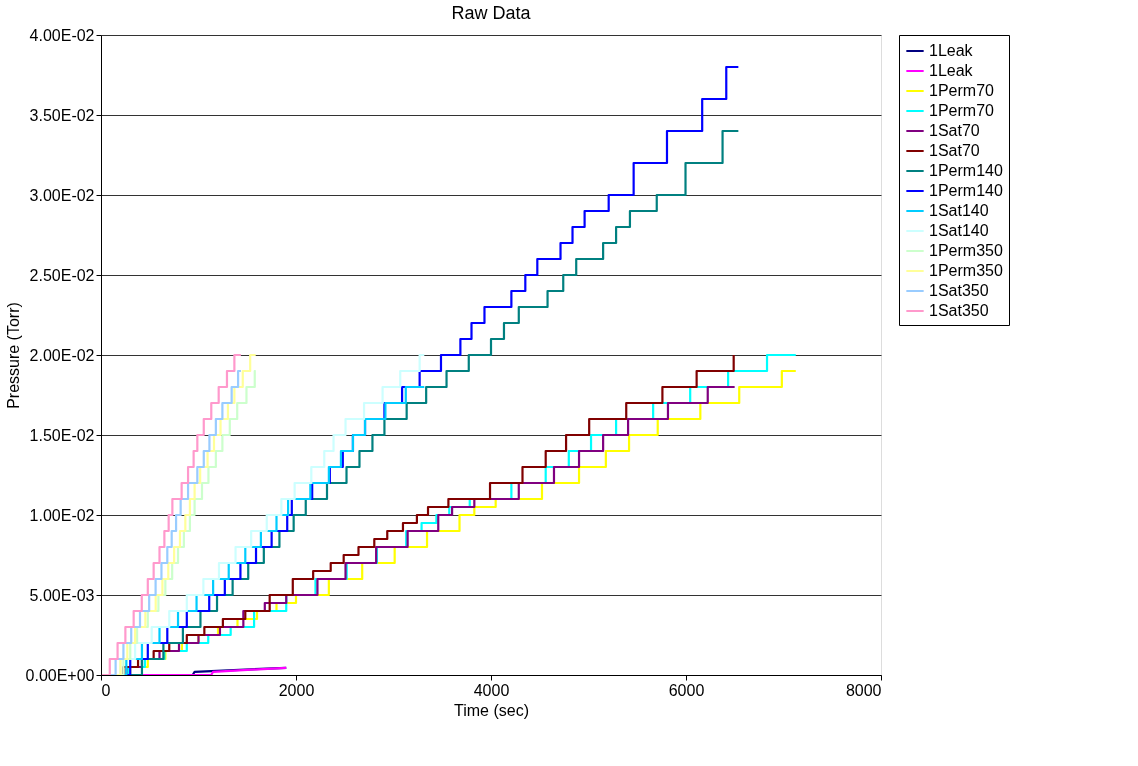  Describe the element at coordinates (62, 275) in the screenshot. I see `y-tick-label: 2.50E-02` at that location.